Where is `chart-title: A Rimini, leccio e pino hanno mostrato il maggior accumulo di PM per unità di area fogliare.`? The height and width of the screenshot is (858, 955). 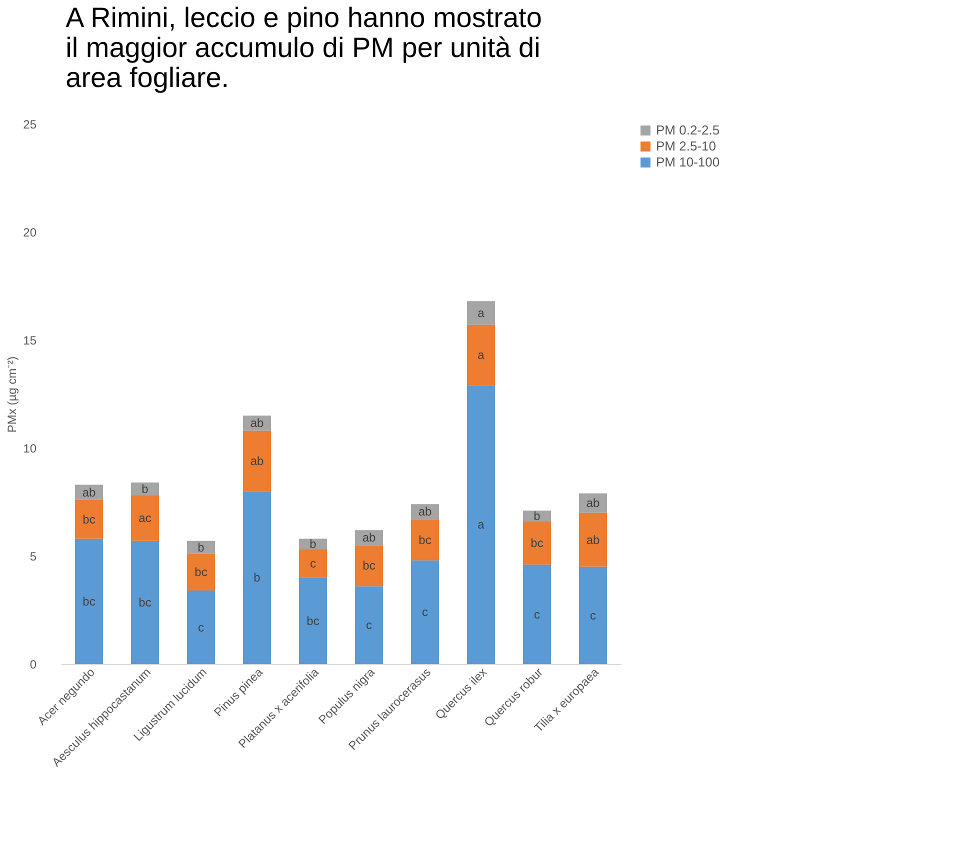 chart-title: A Rimini, leccio e pino hanno mostrato il maggior accumulo di PM per unità di area fogliare. is located at coordinates (304, 47).